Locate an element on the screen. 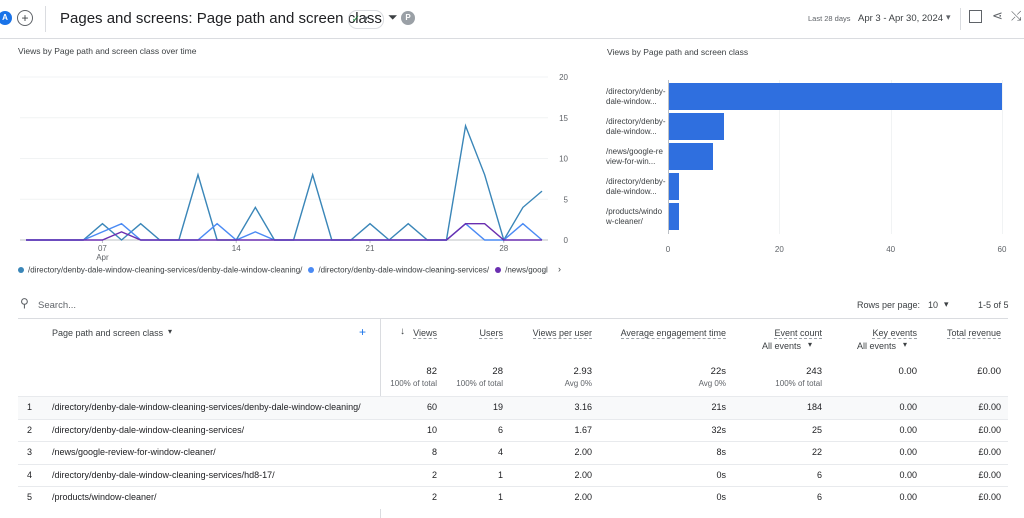  x-tick-label: 20 is located at coordinates (779, 249).